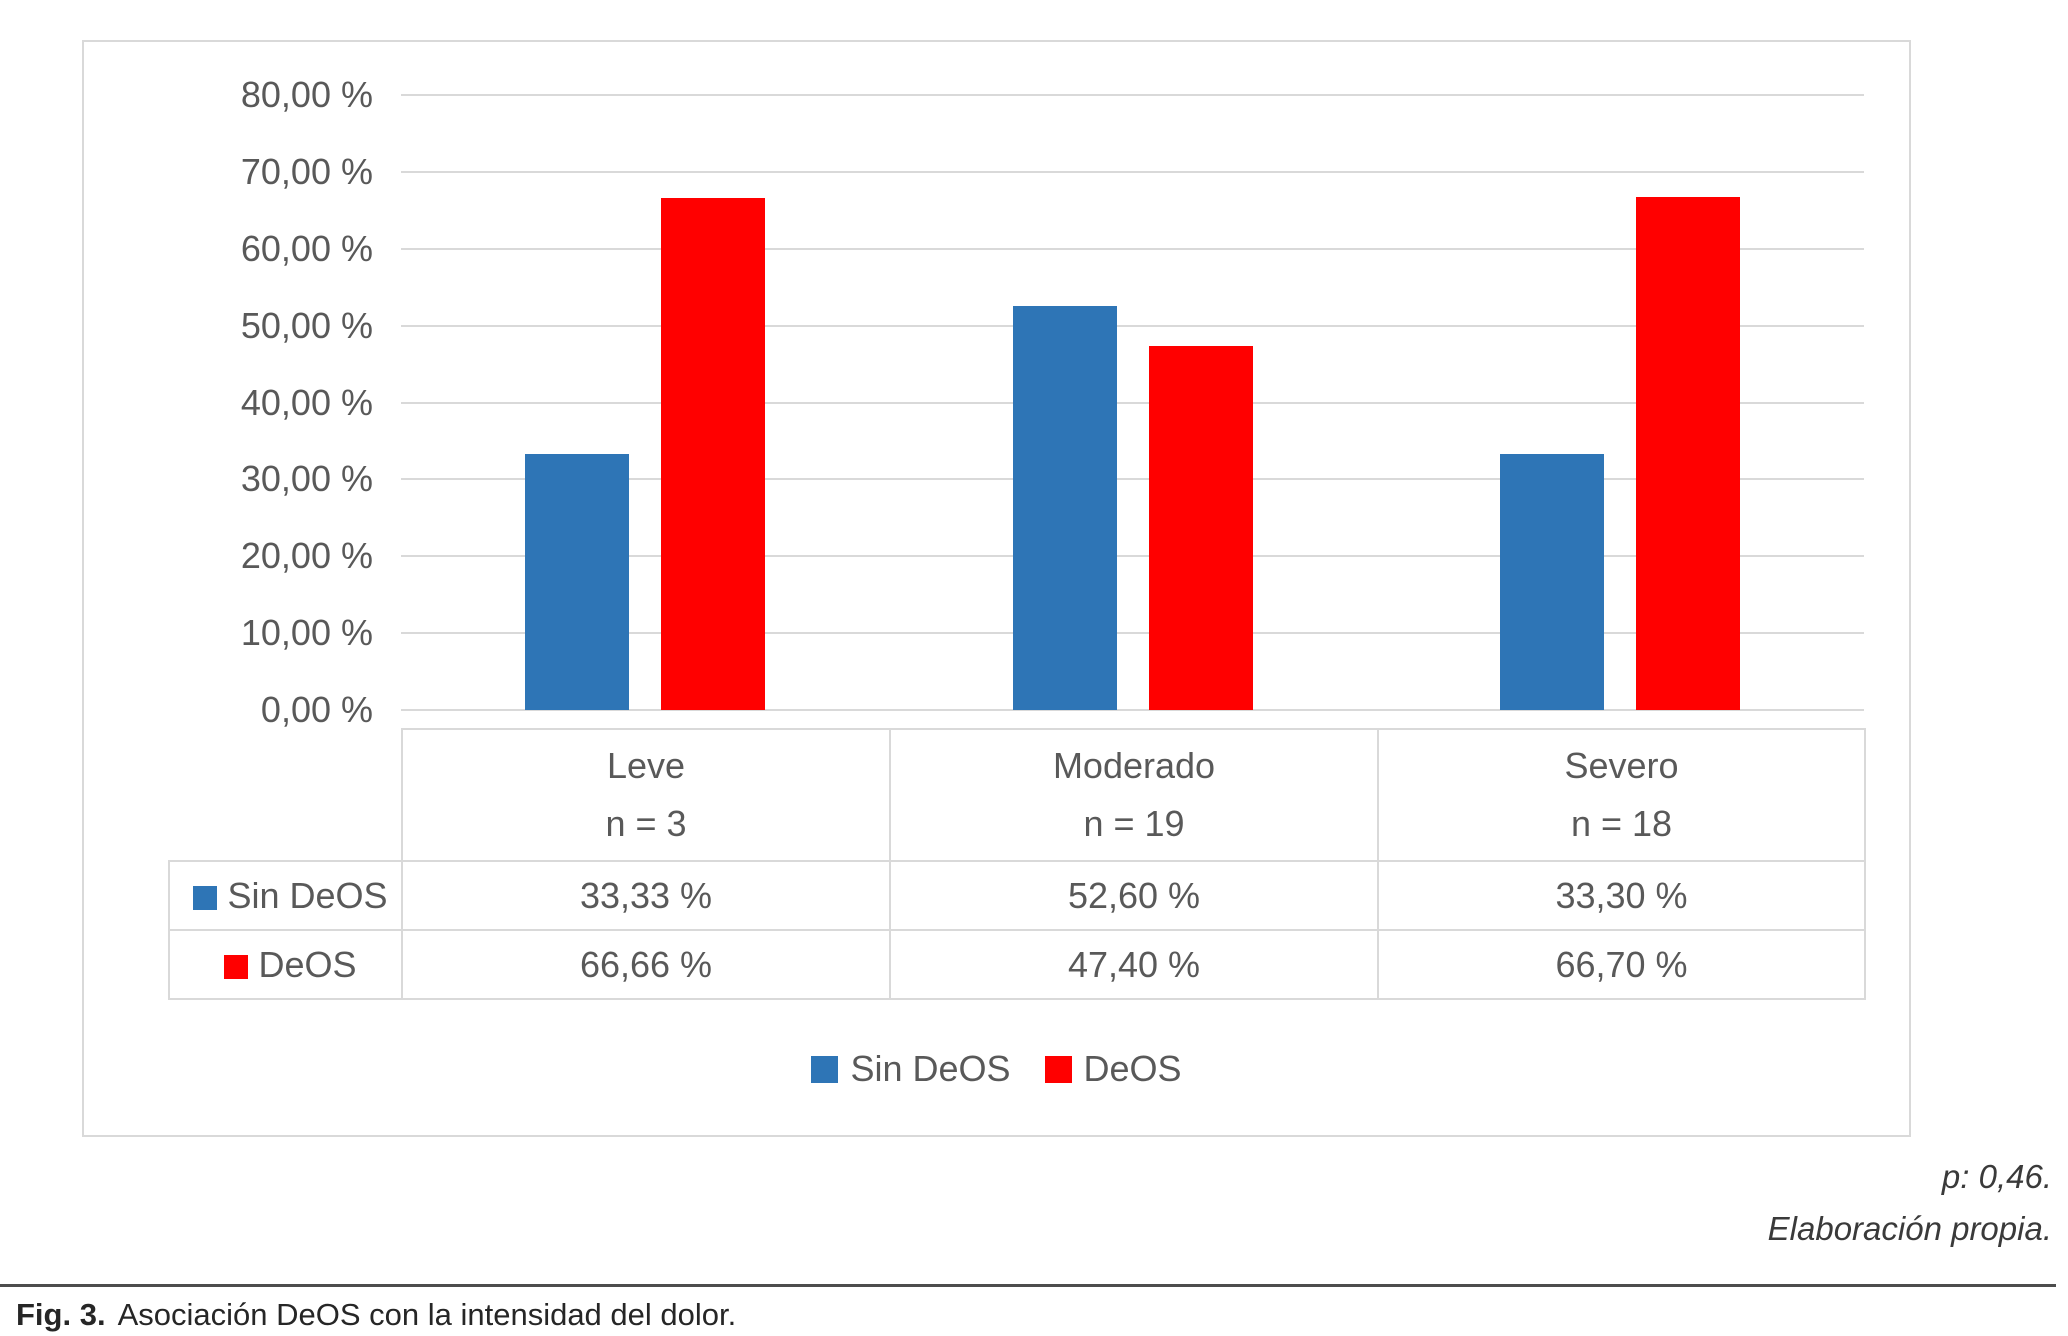 This screenshot has height=1336, width=2068. I want to click on table-row-deos: DeOS 66,66 % 47,40 % 66,70 %, so click(1017, 964).